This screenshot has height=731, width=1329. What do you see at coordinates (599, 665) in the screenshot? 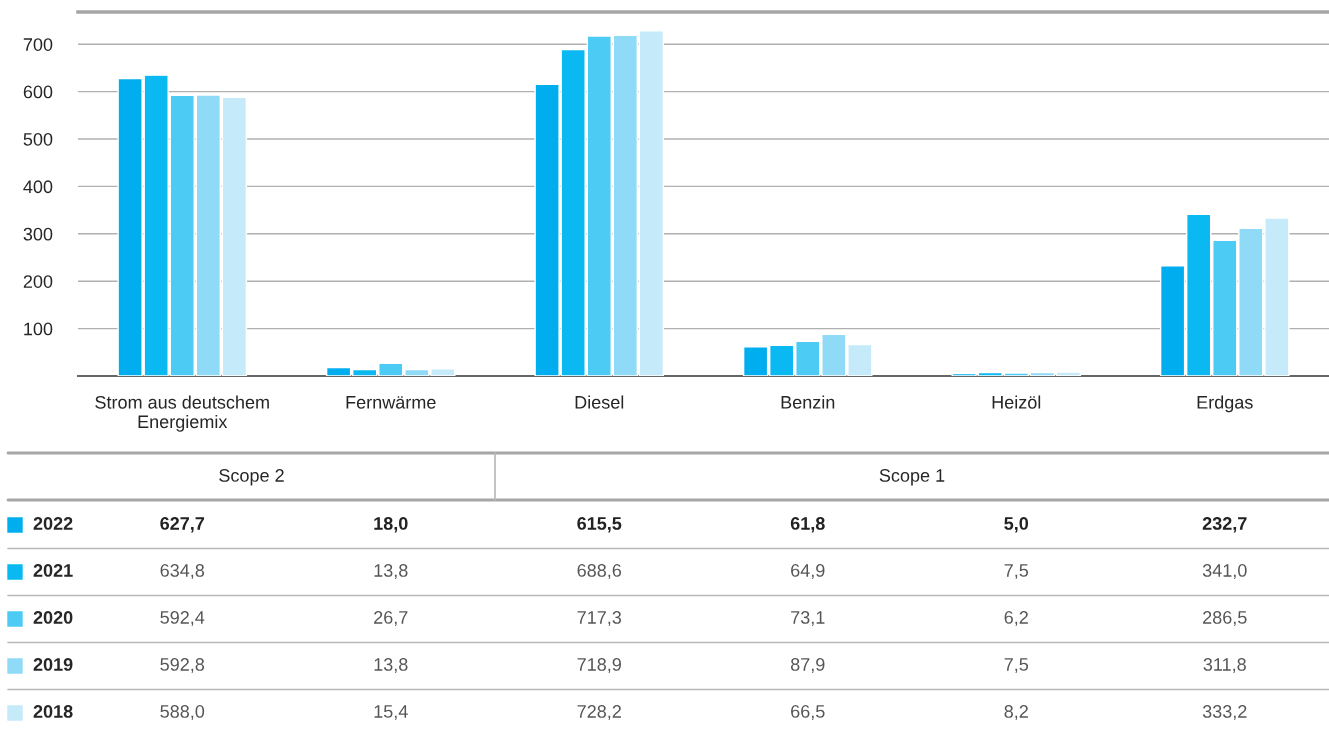
I see `data-label: 718,9` at bounding box center [599, 665].